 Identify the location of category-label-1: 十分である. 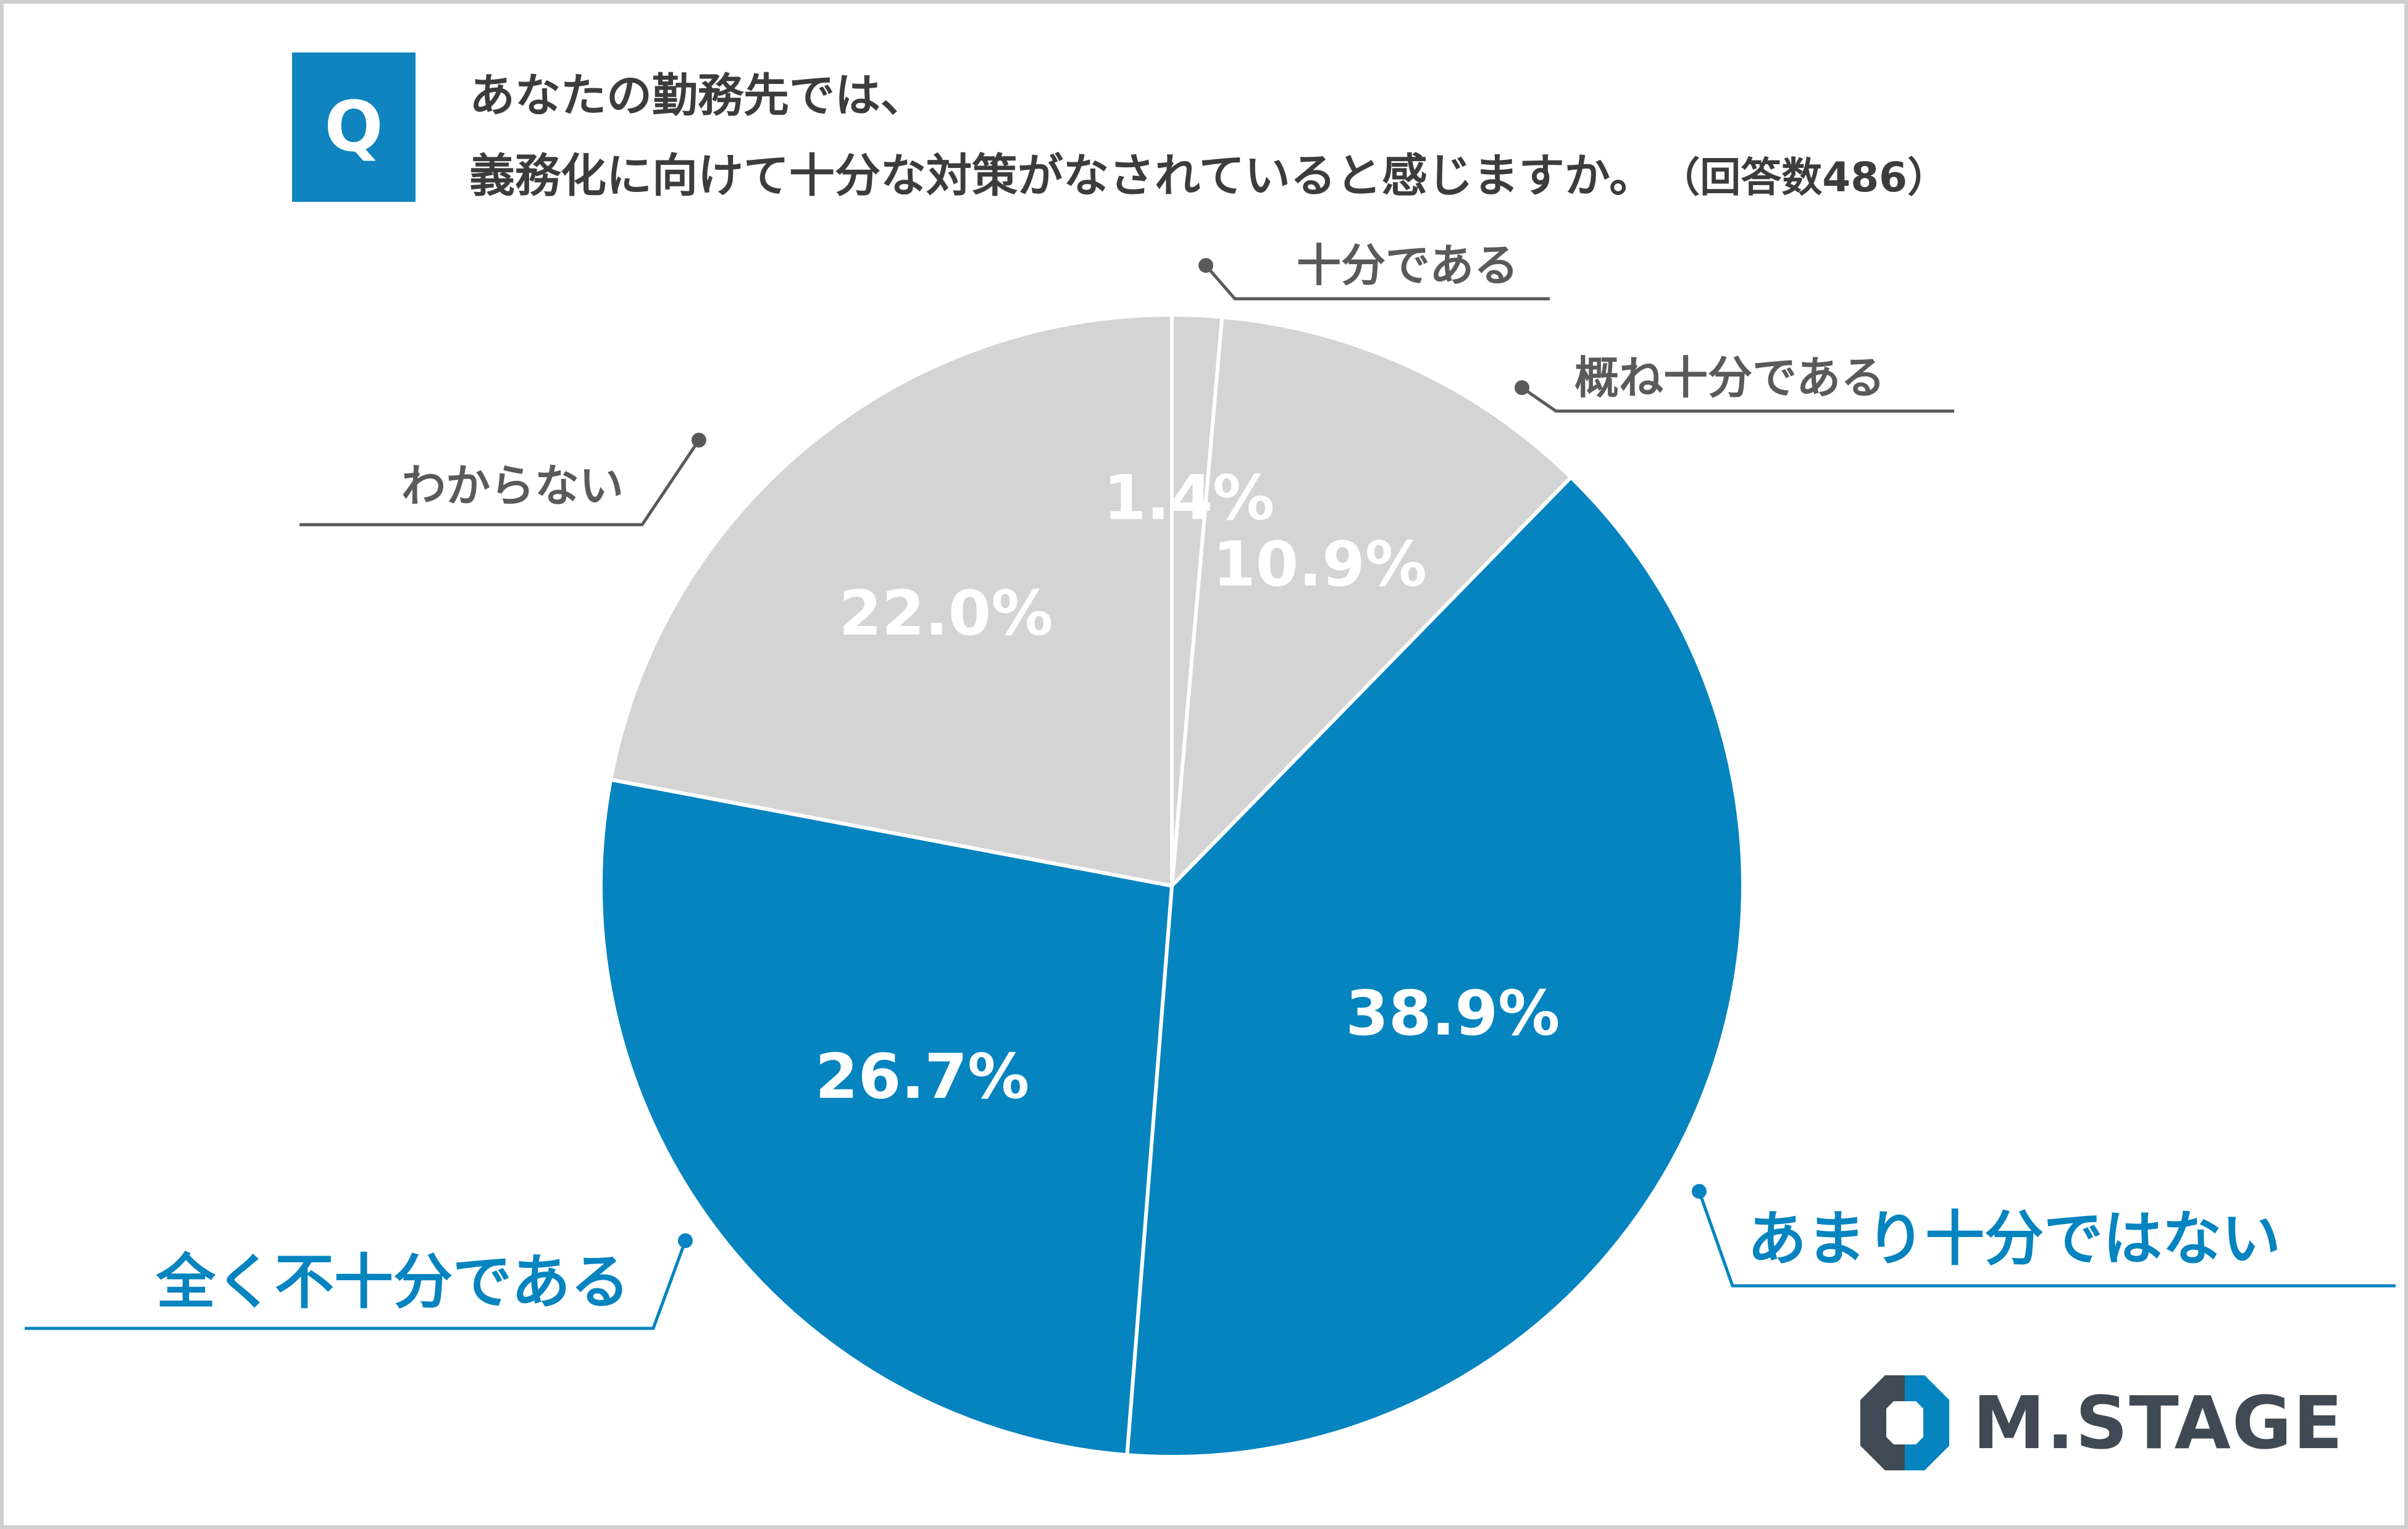
(1407, 265).